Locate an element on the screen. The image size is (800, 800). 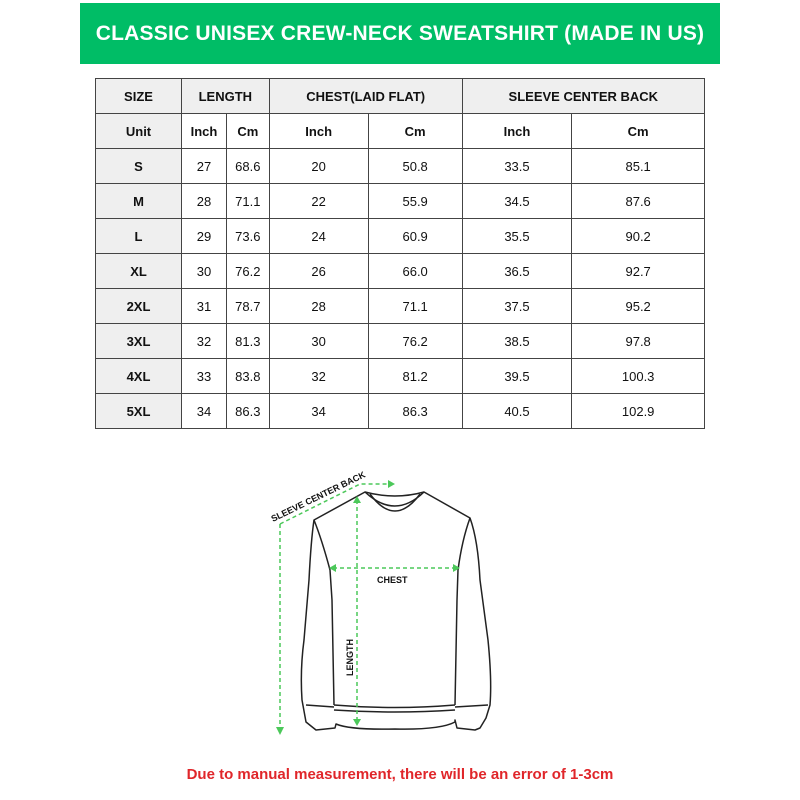
header-size: SIZE is located at coordinates (138, 96).